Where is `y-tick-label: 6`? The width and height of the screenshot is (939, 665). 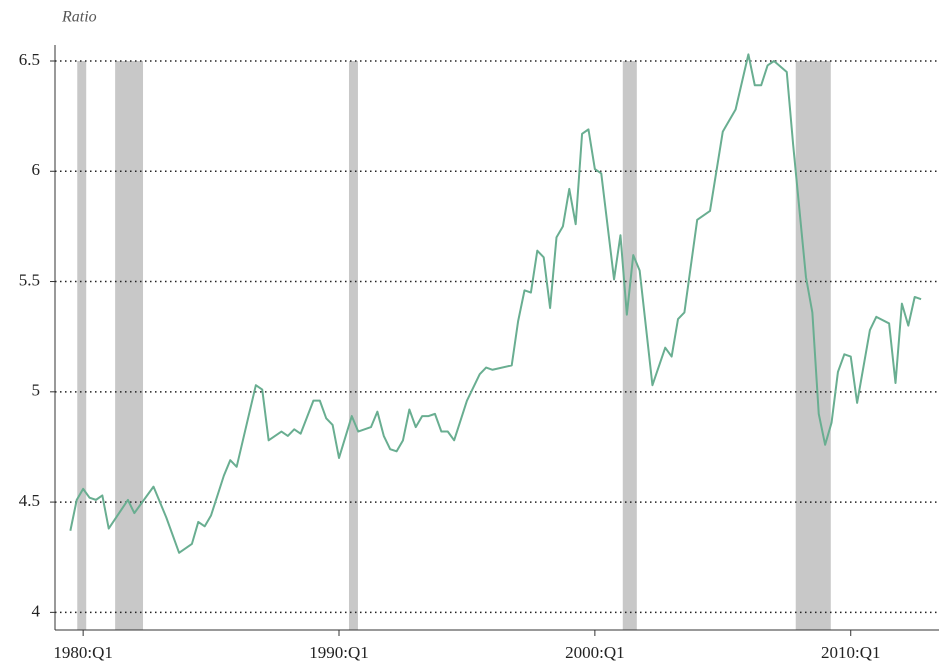
y-tick-label: 6 is located at coordinates (36, 169).